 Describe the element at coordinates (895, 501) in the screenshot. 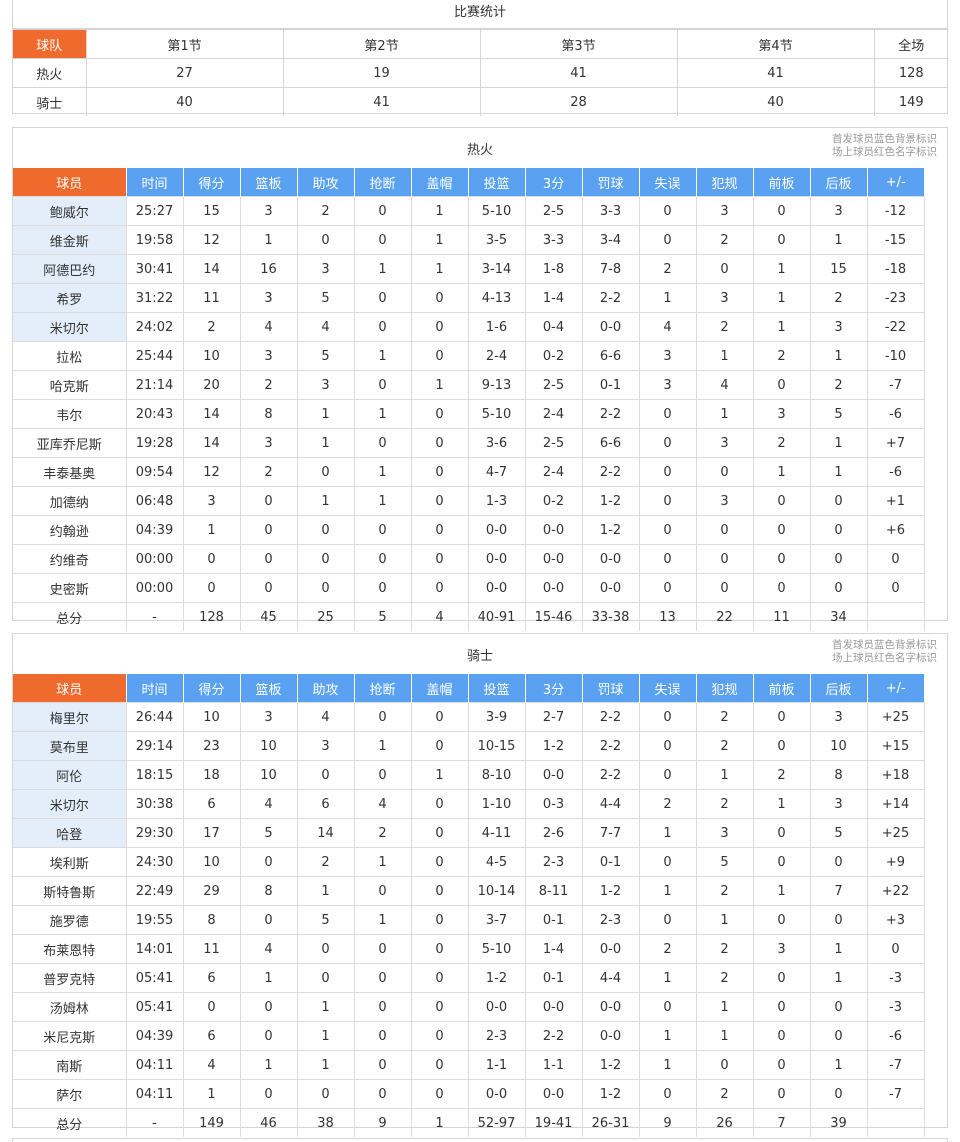

I see `stat-cell: +1` at that location.